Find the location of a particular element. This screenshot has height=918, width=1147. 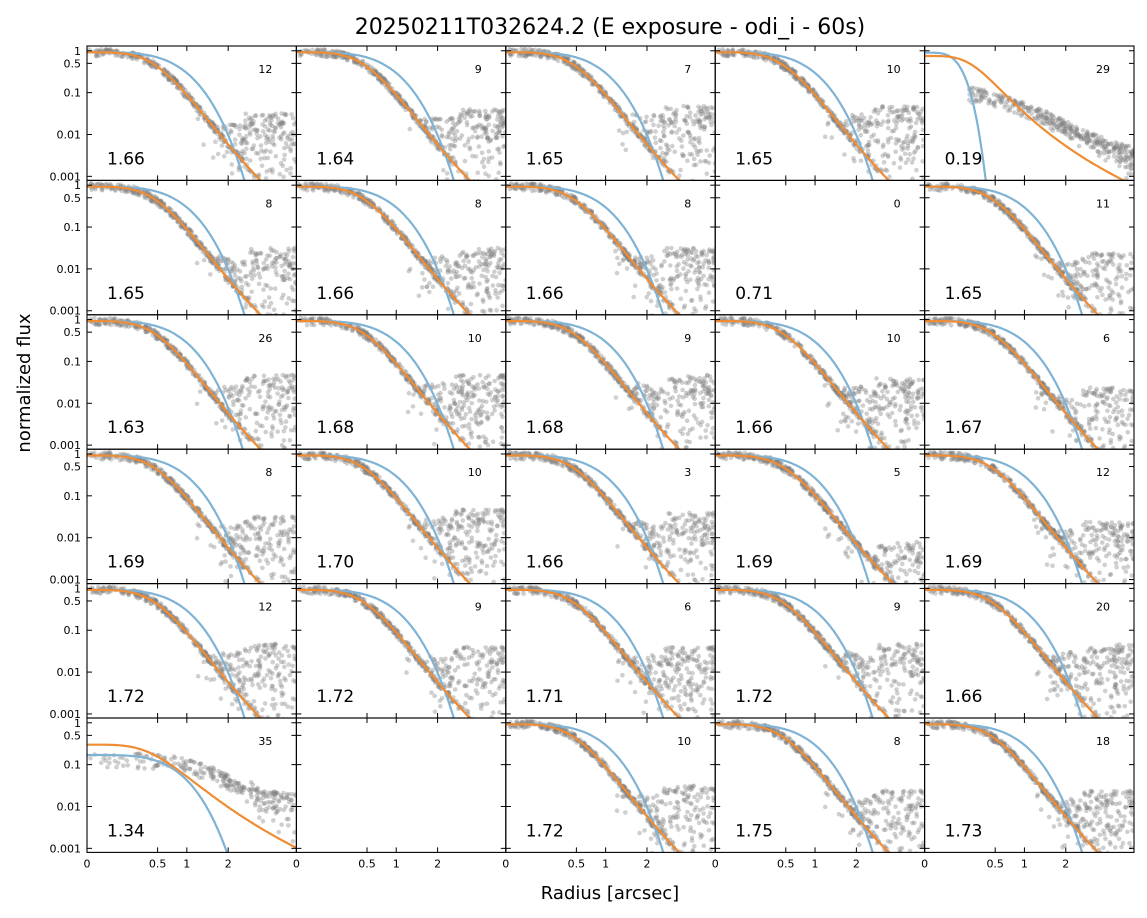

panel-12: 1.68 10 is located at coordinates (401, 382).